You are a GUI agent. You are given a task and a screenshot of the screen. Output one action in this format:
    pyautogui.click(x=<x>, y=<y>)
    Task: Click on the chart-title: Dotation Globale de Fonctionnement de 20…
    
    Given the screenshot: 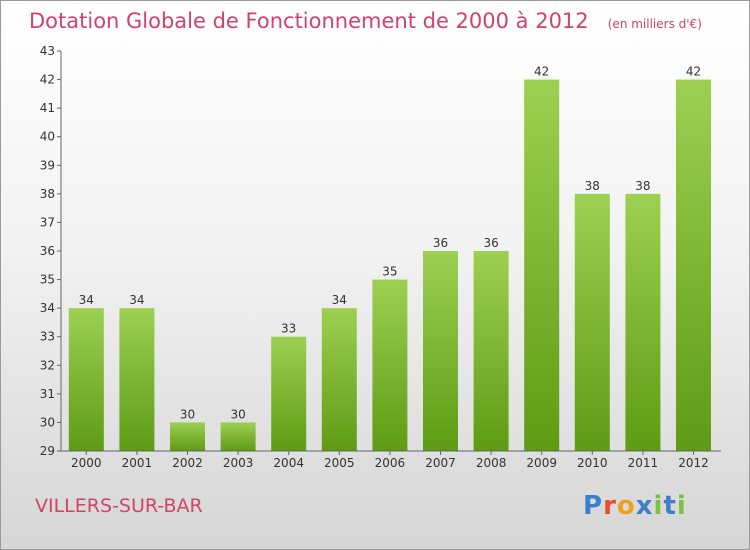 What is the action you would take?
    pyautogui.click(x=309, y=21)
    